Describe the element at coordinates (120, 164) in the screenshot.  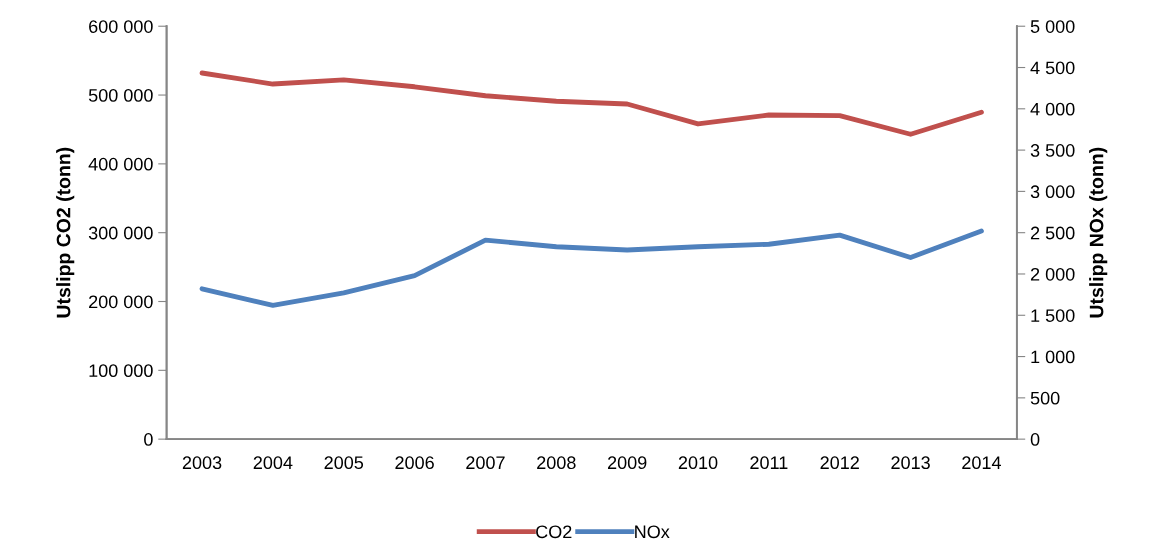
I see `y-tick-label: 400 000` at that location.